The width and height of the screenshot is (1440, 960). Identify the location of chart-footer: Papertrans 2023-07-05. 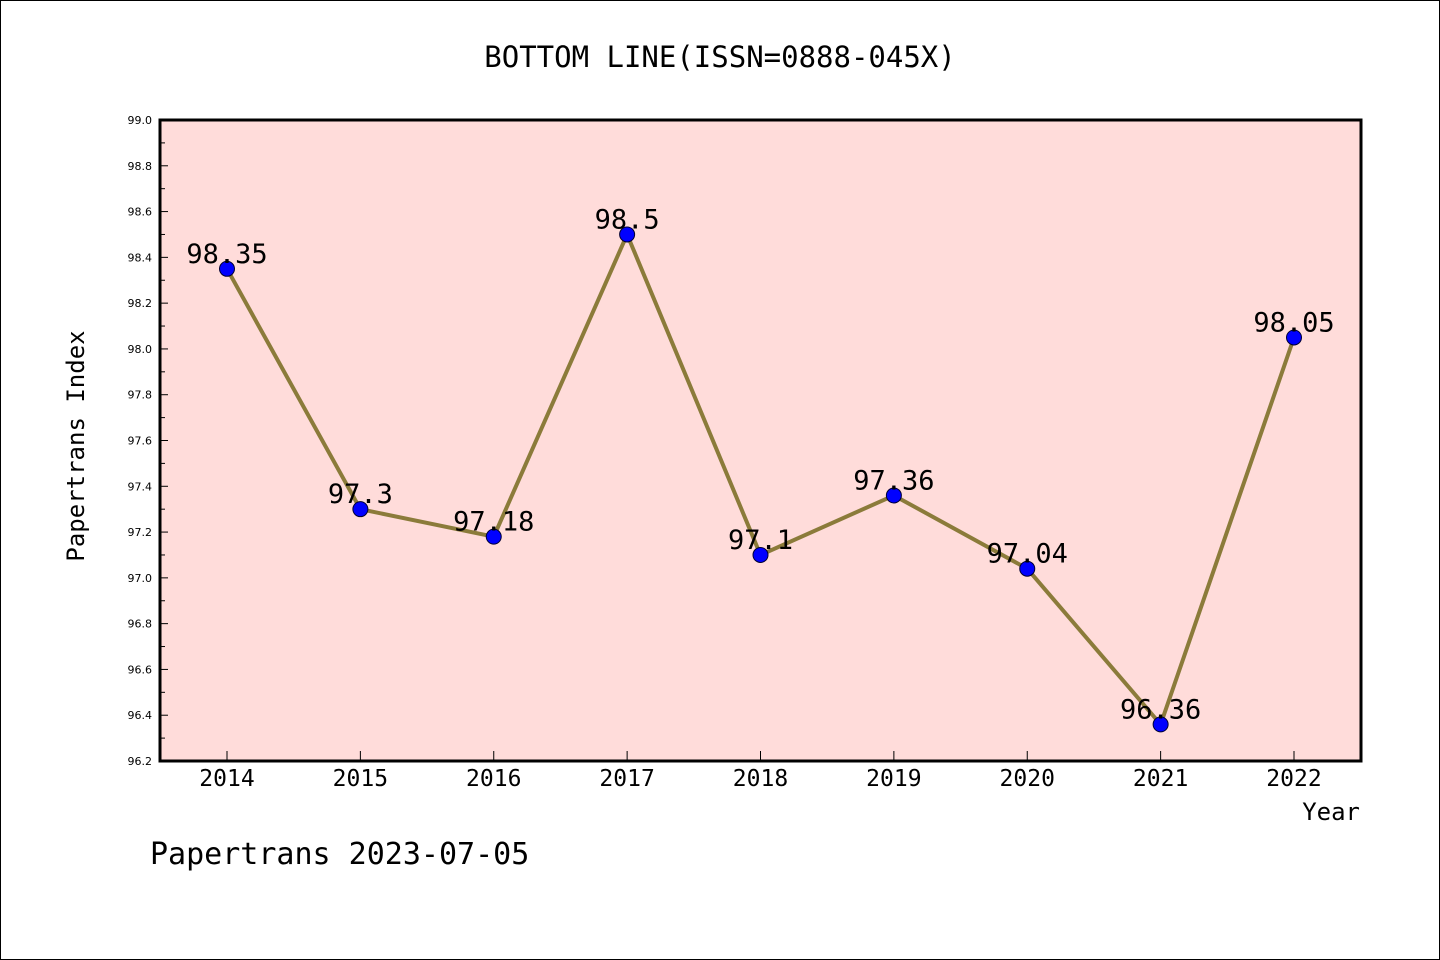
(339, 854).